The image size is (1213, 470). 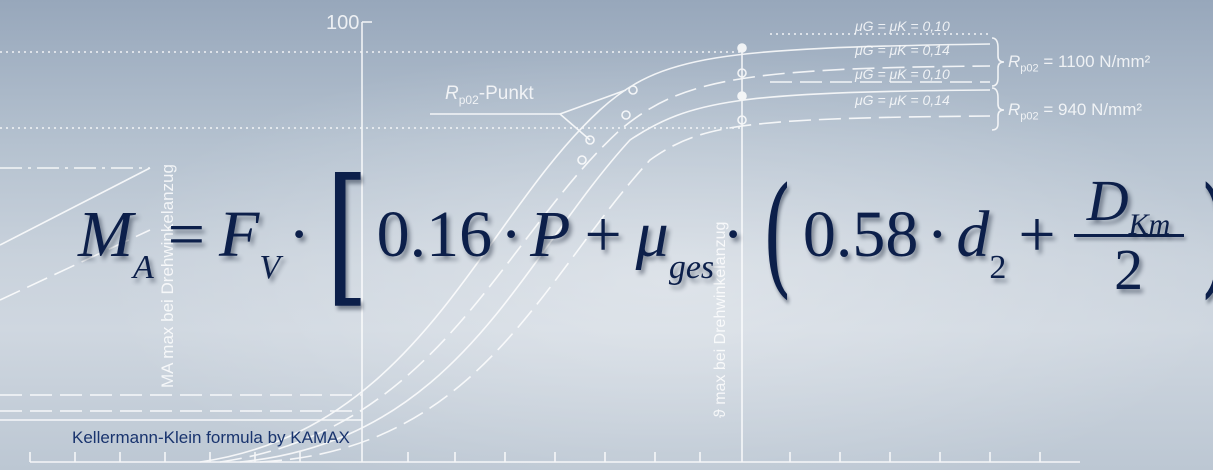 I want to click on legend-entry-2: μG = μK = 0,14, so click(x=902, y=50).